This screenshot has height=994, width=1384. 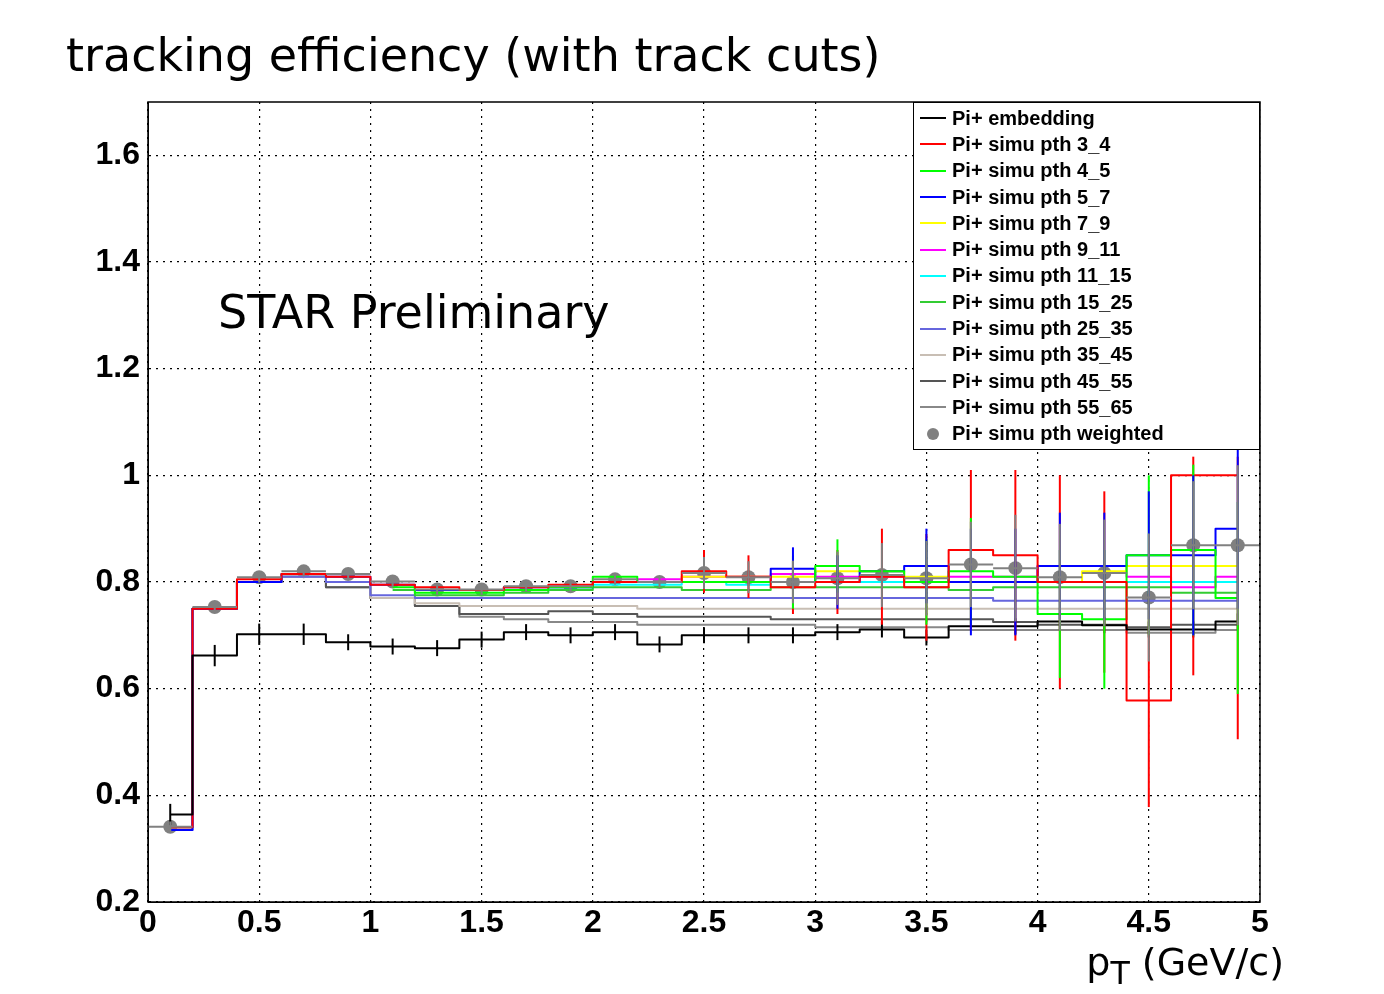 I want to click on x-tick-label: 4.5, so click(x=1149, y=921).